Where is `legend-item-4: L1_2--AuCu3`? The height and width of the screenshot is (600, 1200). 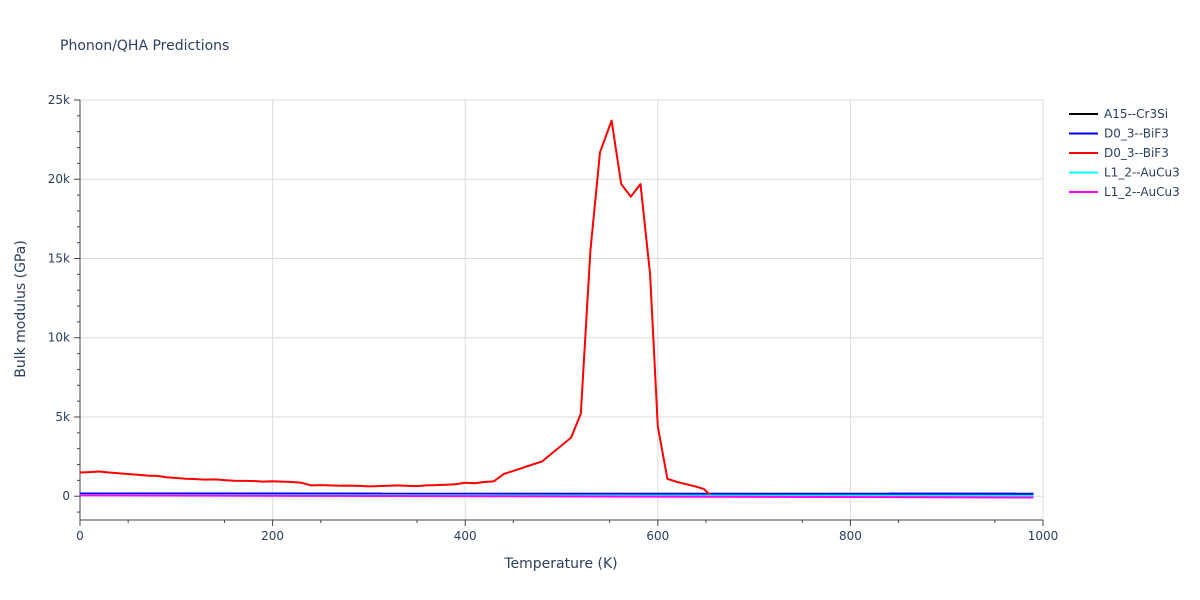
legend-item-4: L1_2--AuCu3 is located at coordinates (1124, 192).